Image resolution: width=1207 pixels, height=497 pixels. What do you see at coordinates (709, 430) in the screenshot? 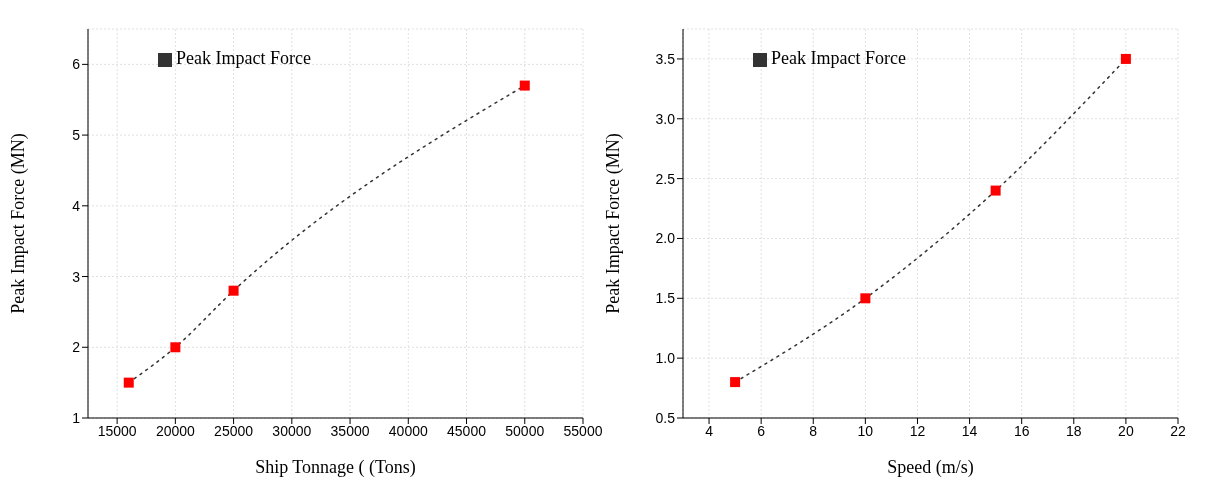
I see `x-tick-label: 4` at bounding box center [709, 430].